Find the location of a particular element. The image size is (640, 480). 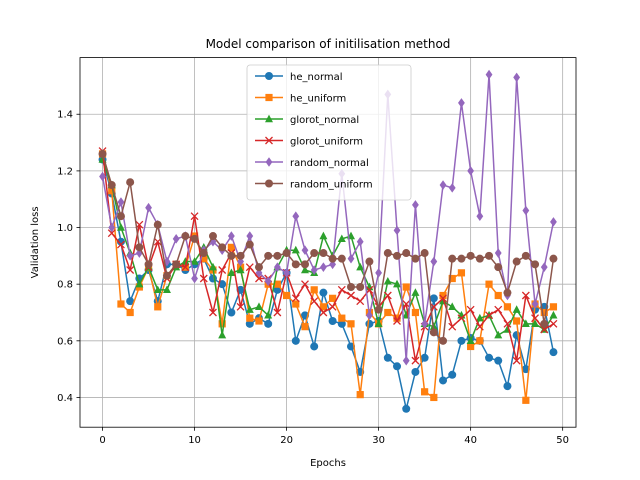

legend-item-glorot_uniform: glorot_uniform is located at coordinates (309, 142).